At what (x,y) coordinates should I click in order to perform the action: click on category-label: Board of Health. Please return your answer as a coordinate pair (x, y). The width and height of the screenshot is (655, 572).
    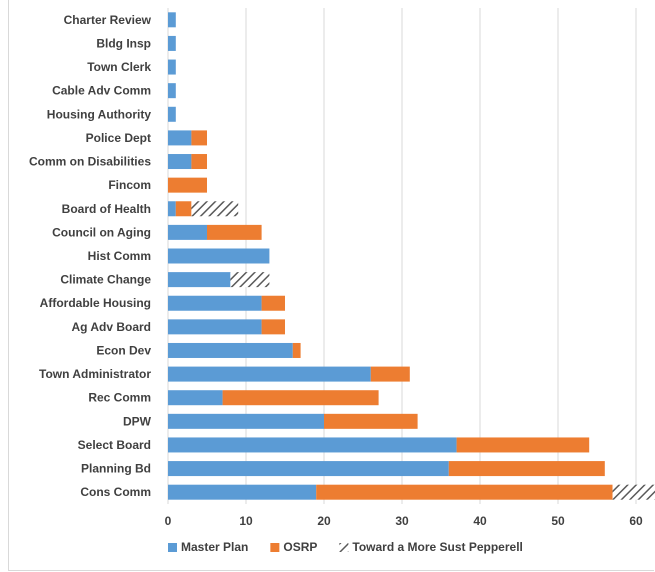
    Looking at the image, I should click on (106, 209).